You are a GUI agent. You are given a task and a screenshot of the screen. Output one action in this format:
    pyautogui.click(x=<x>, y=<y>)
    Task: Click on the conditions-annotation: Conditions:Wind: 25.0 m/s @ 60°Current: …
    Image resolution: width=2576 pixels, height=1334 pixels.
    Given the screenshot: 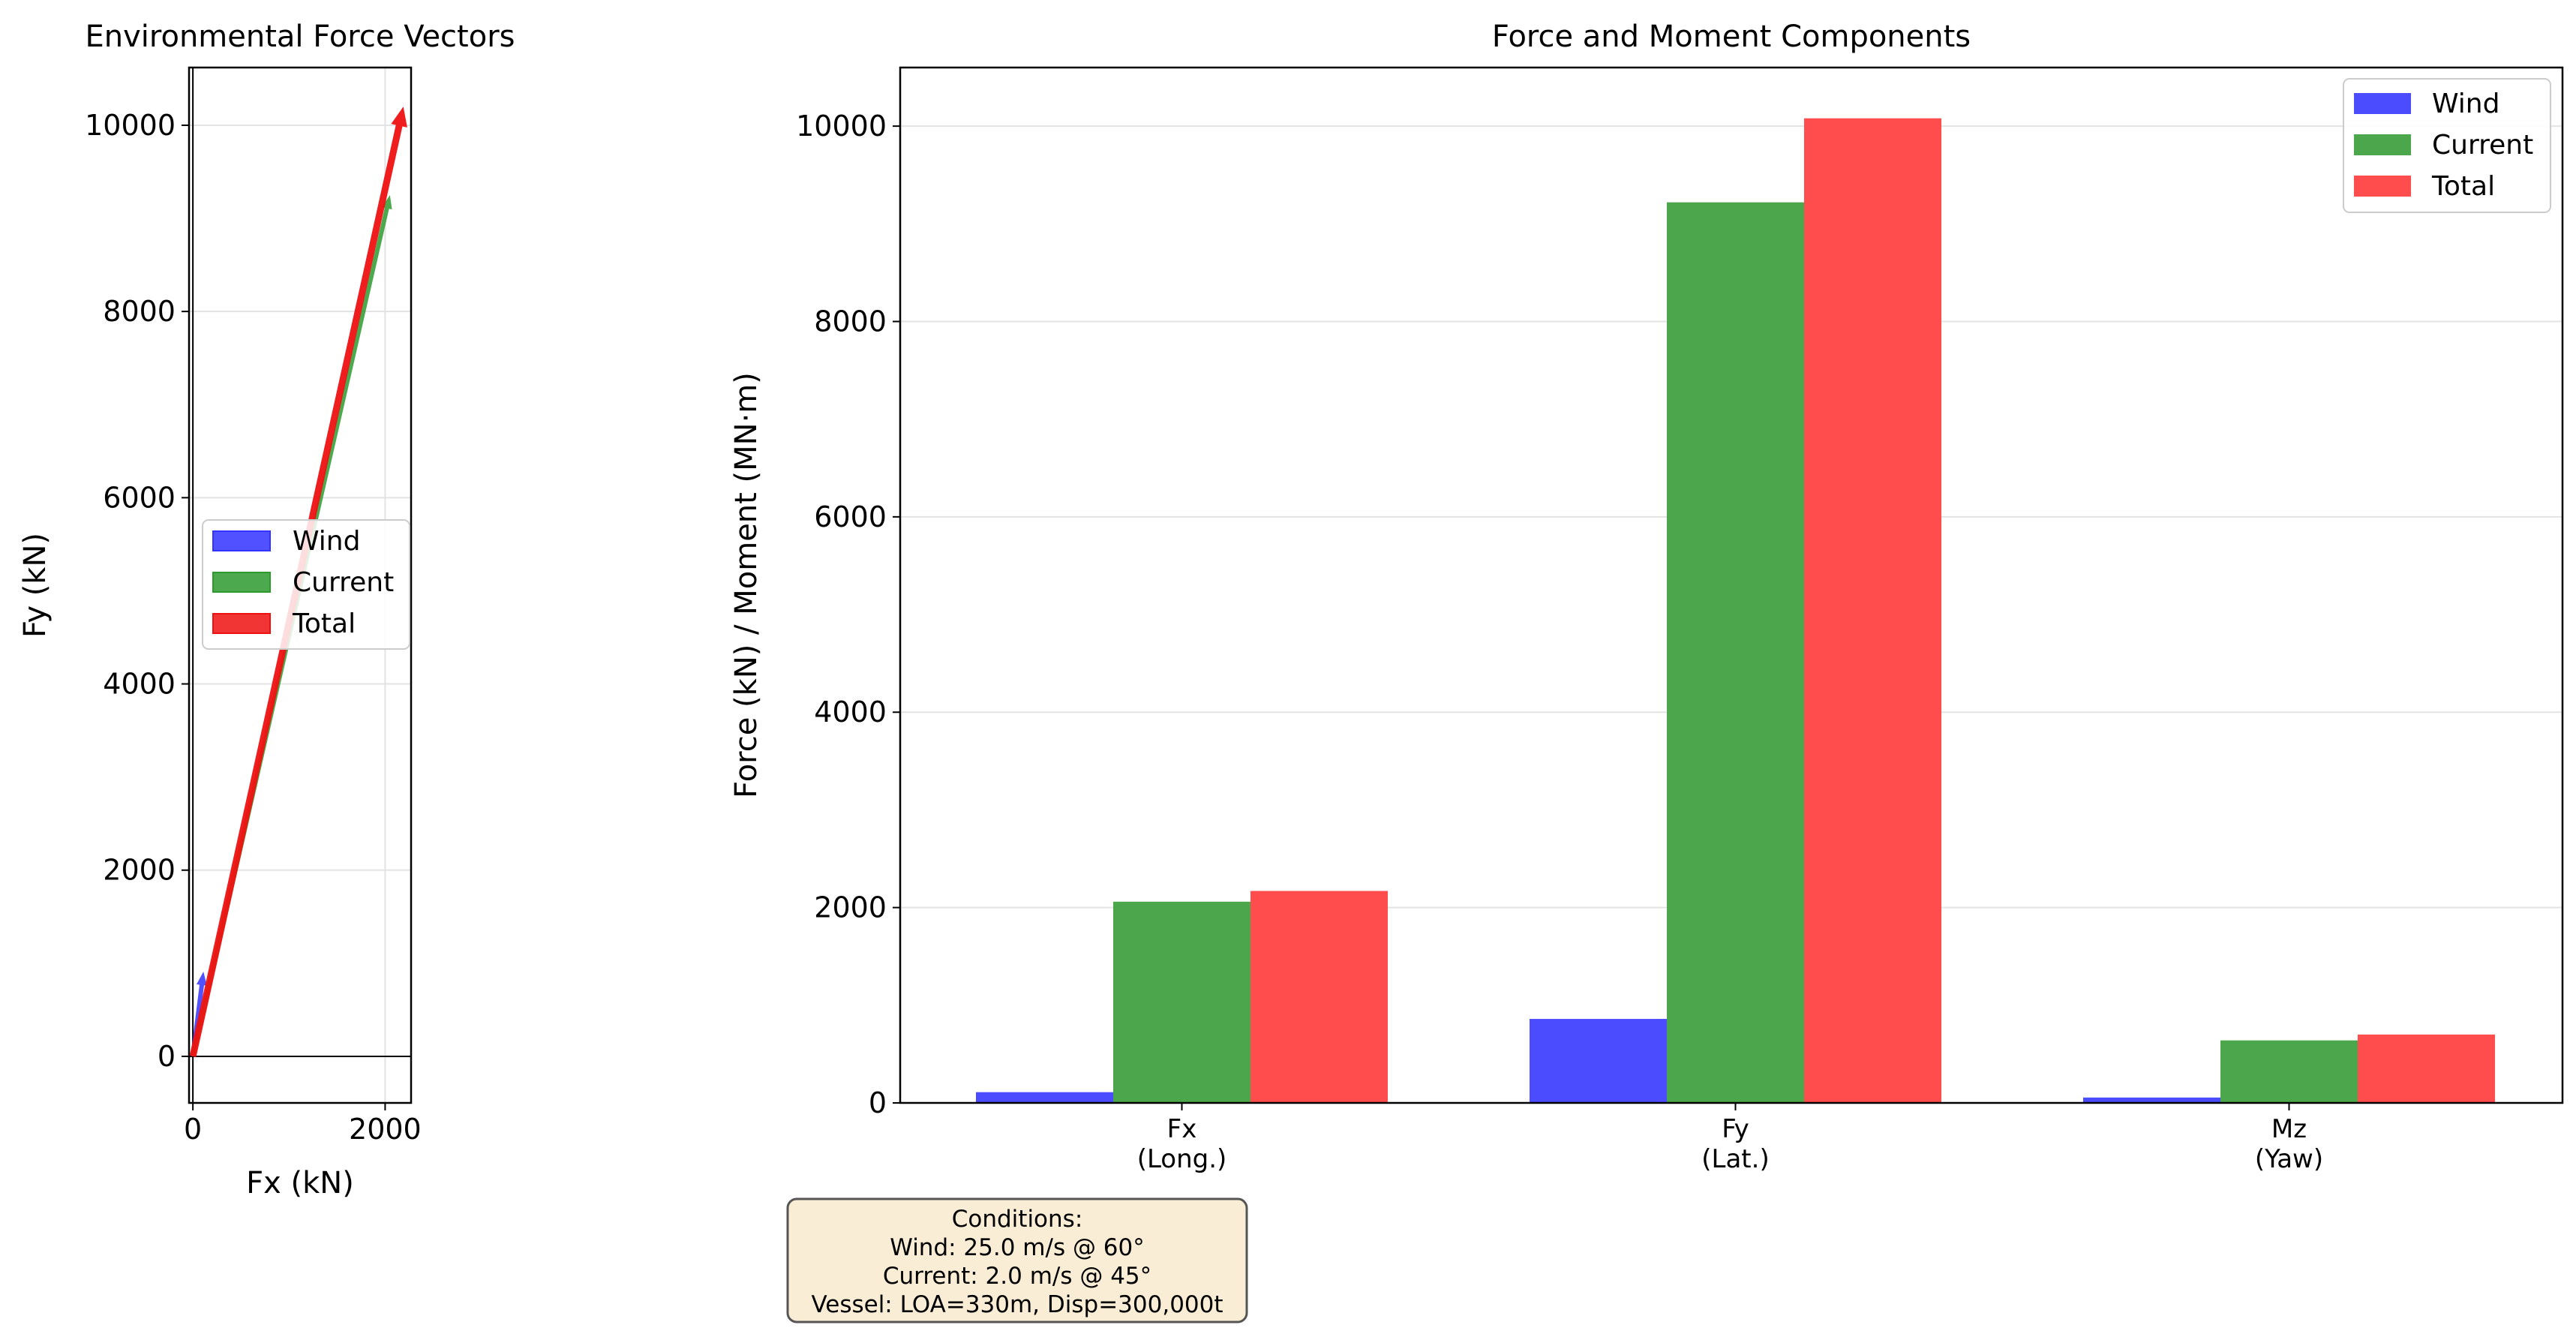 What is the action you would take?
    pyautogui.click(x=1017, y=1260)
    